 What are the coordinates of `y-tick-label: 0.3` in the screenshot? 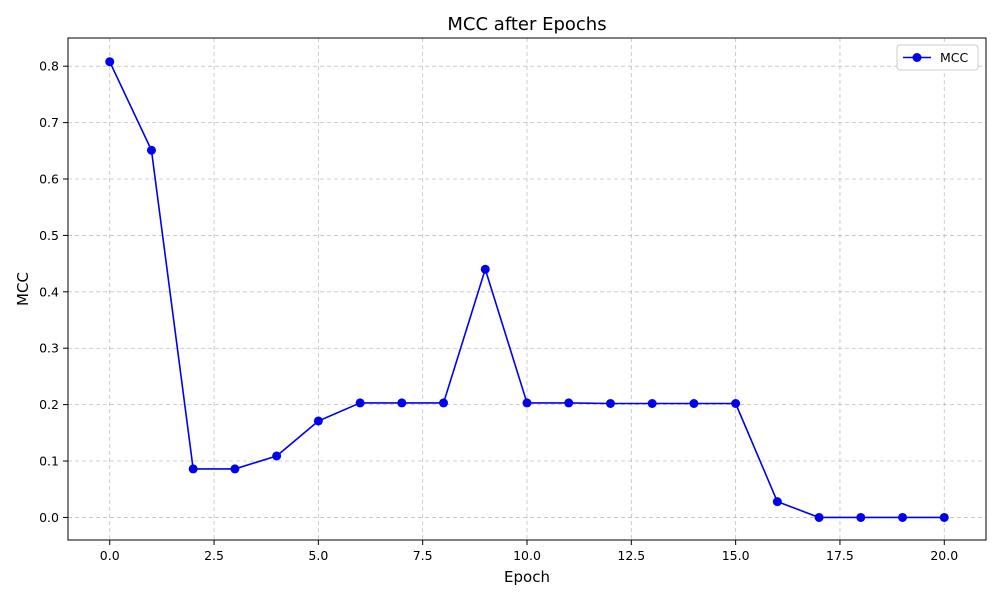 It's located at (49, 348).